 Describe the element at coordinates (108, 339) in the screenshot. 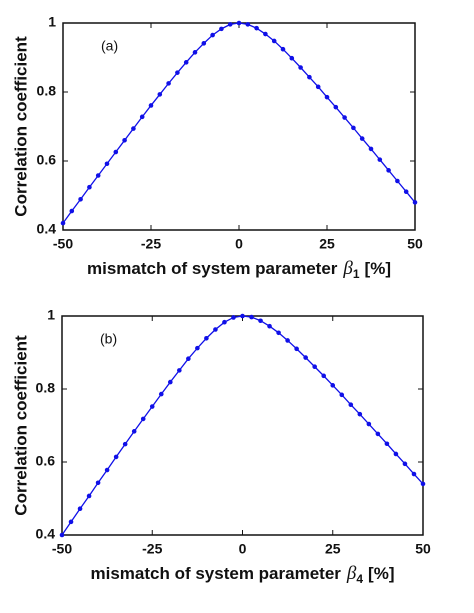

I see `annotation: (b)` at that location.